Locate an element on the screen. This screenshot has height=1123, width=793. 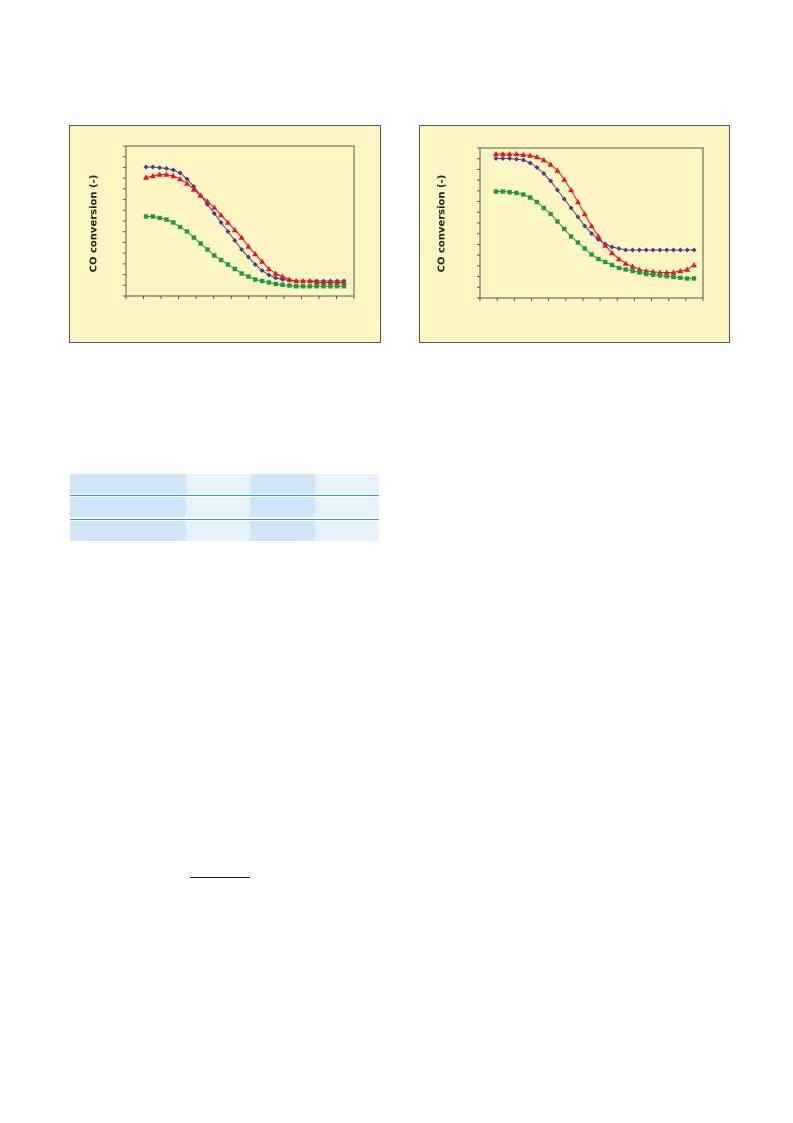
chart-plot-right is located at coordinates (590, 224).